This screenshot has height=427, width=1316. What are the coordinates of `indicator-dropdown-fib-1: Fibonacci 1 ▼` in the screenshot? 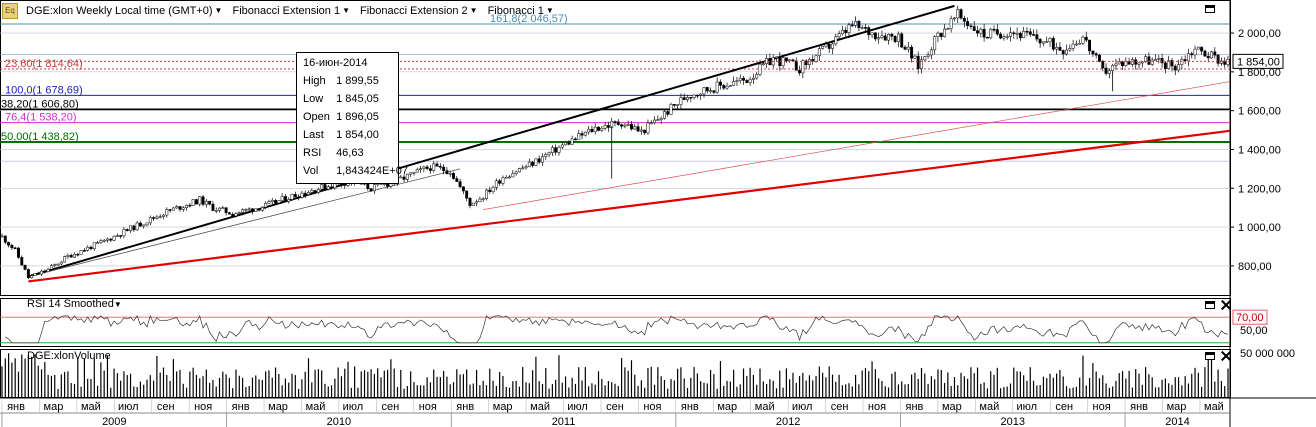 It's located at (521, 11).